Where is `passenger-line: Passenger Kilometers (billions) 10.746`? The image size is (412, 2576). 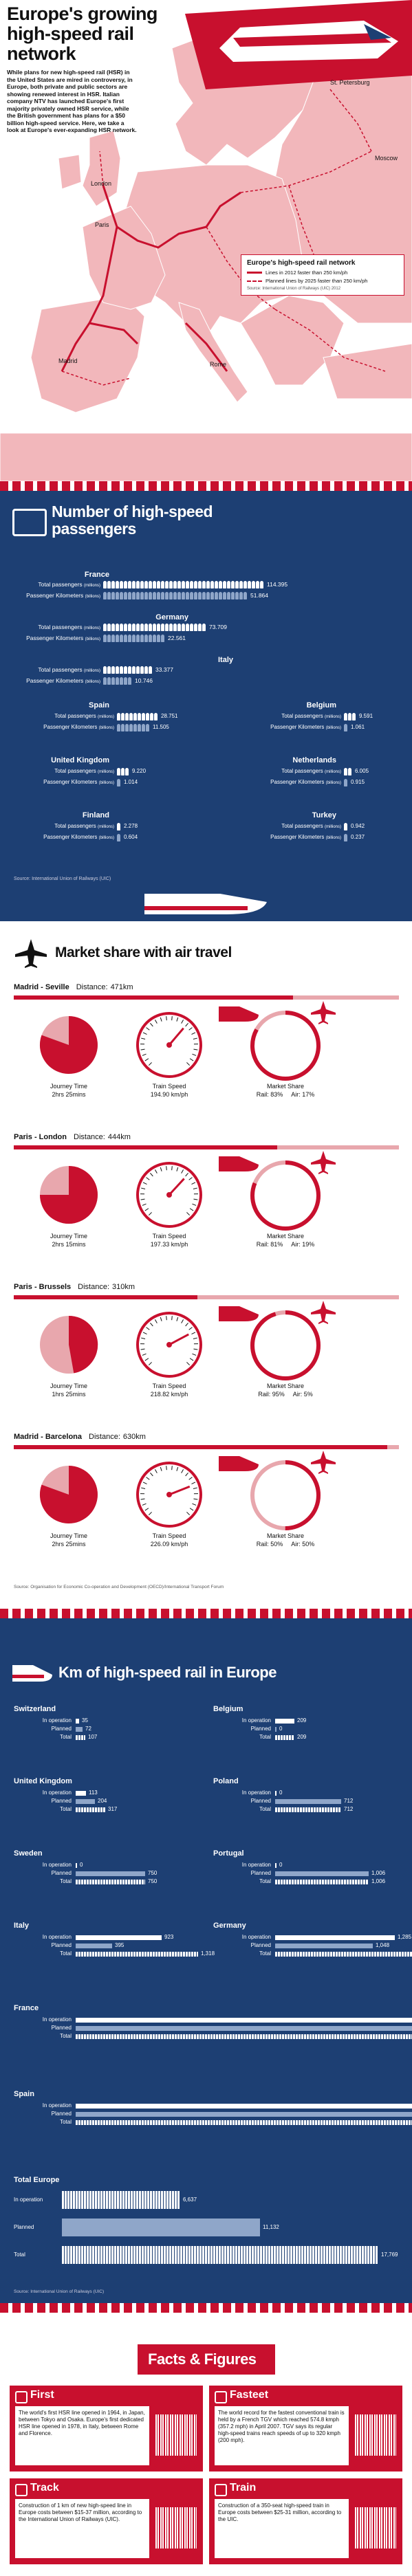
passenger-line: Passenger Kilometers (billions) 10.746 is located at coordinates (206, 681).